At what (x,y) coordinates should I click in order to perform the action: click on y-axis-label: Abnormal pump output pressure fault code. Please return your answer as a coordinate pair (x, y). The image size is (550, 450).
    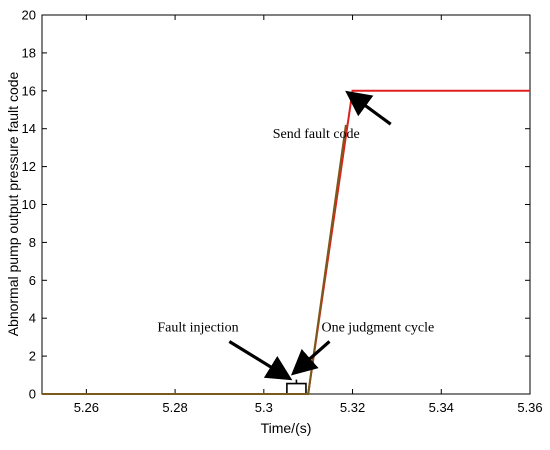
    Looking at the image, I should click on (13, 203).